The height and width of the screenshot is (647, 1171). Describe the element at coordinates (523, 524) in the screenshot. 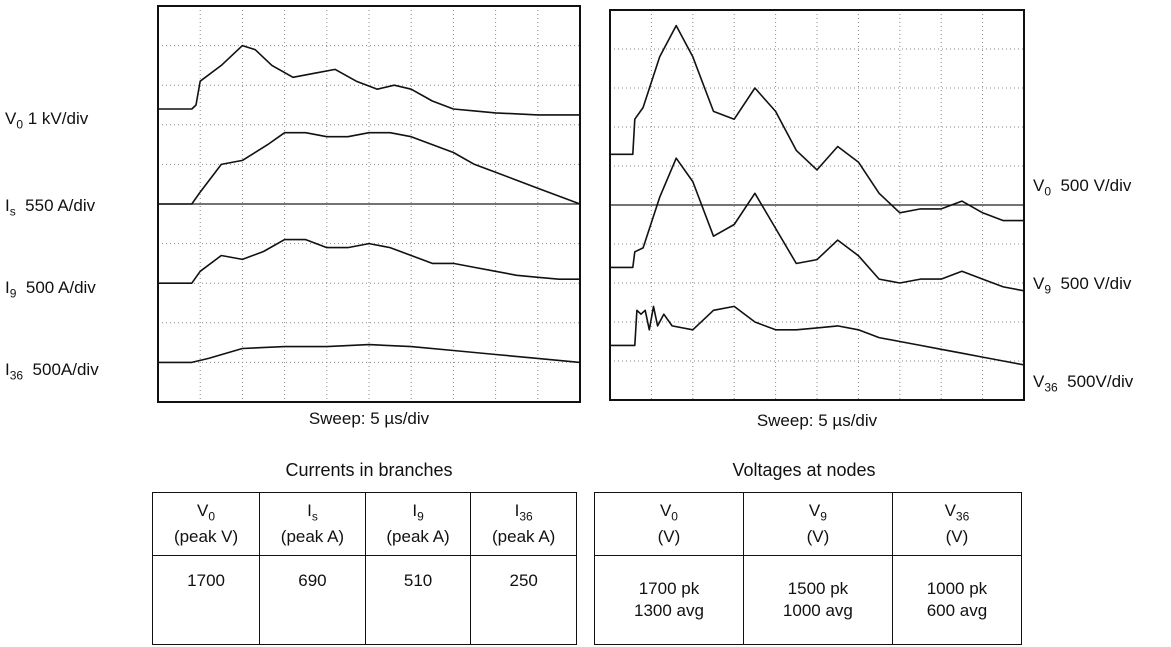

I see `header-cell-i36: I36 (peak A)` at that location.